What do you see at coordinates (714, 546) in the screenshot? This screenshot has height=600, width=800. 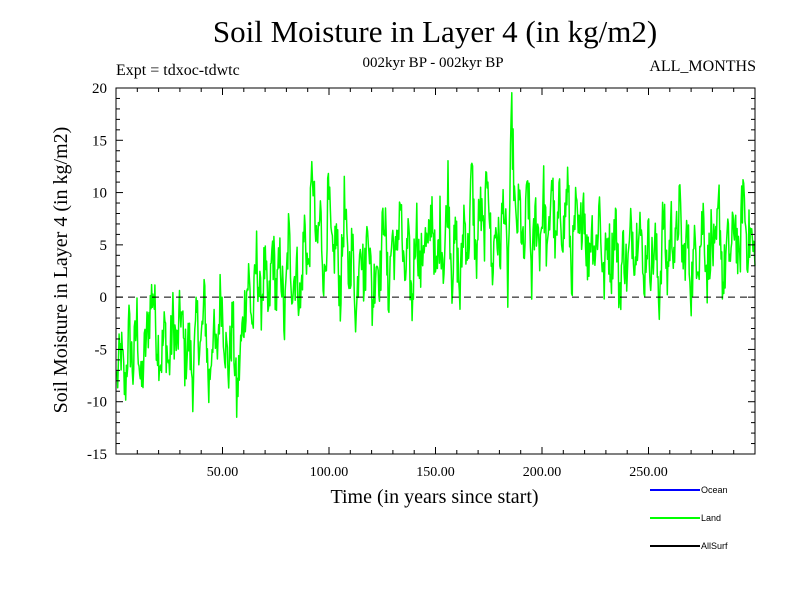 I see `legend-label-allsurf: AllSurf` at bounding box center [714, 546].